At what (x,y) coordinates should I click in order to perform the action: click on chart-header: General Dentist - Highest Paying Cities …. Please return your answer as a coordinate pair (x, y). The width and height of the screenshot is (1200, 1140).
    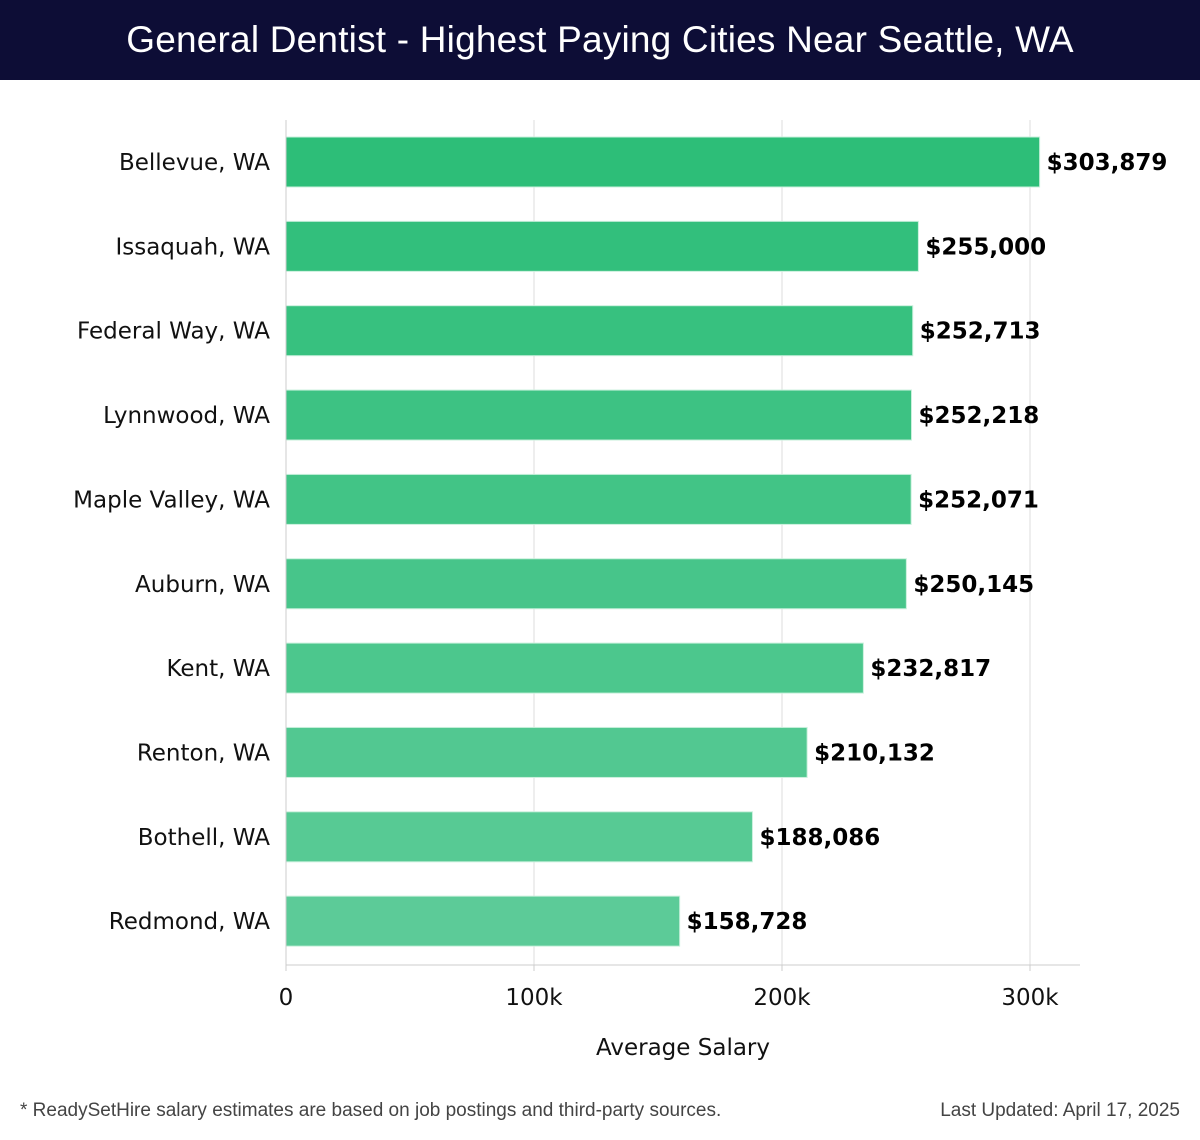
    Looking at the image, I should click on (600, 40).